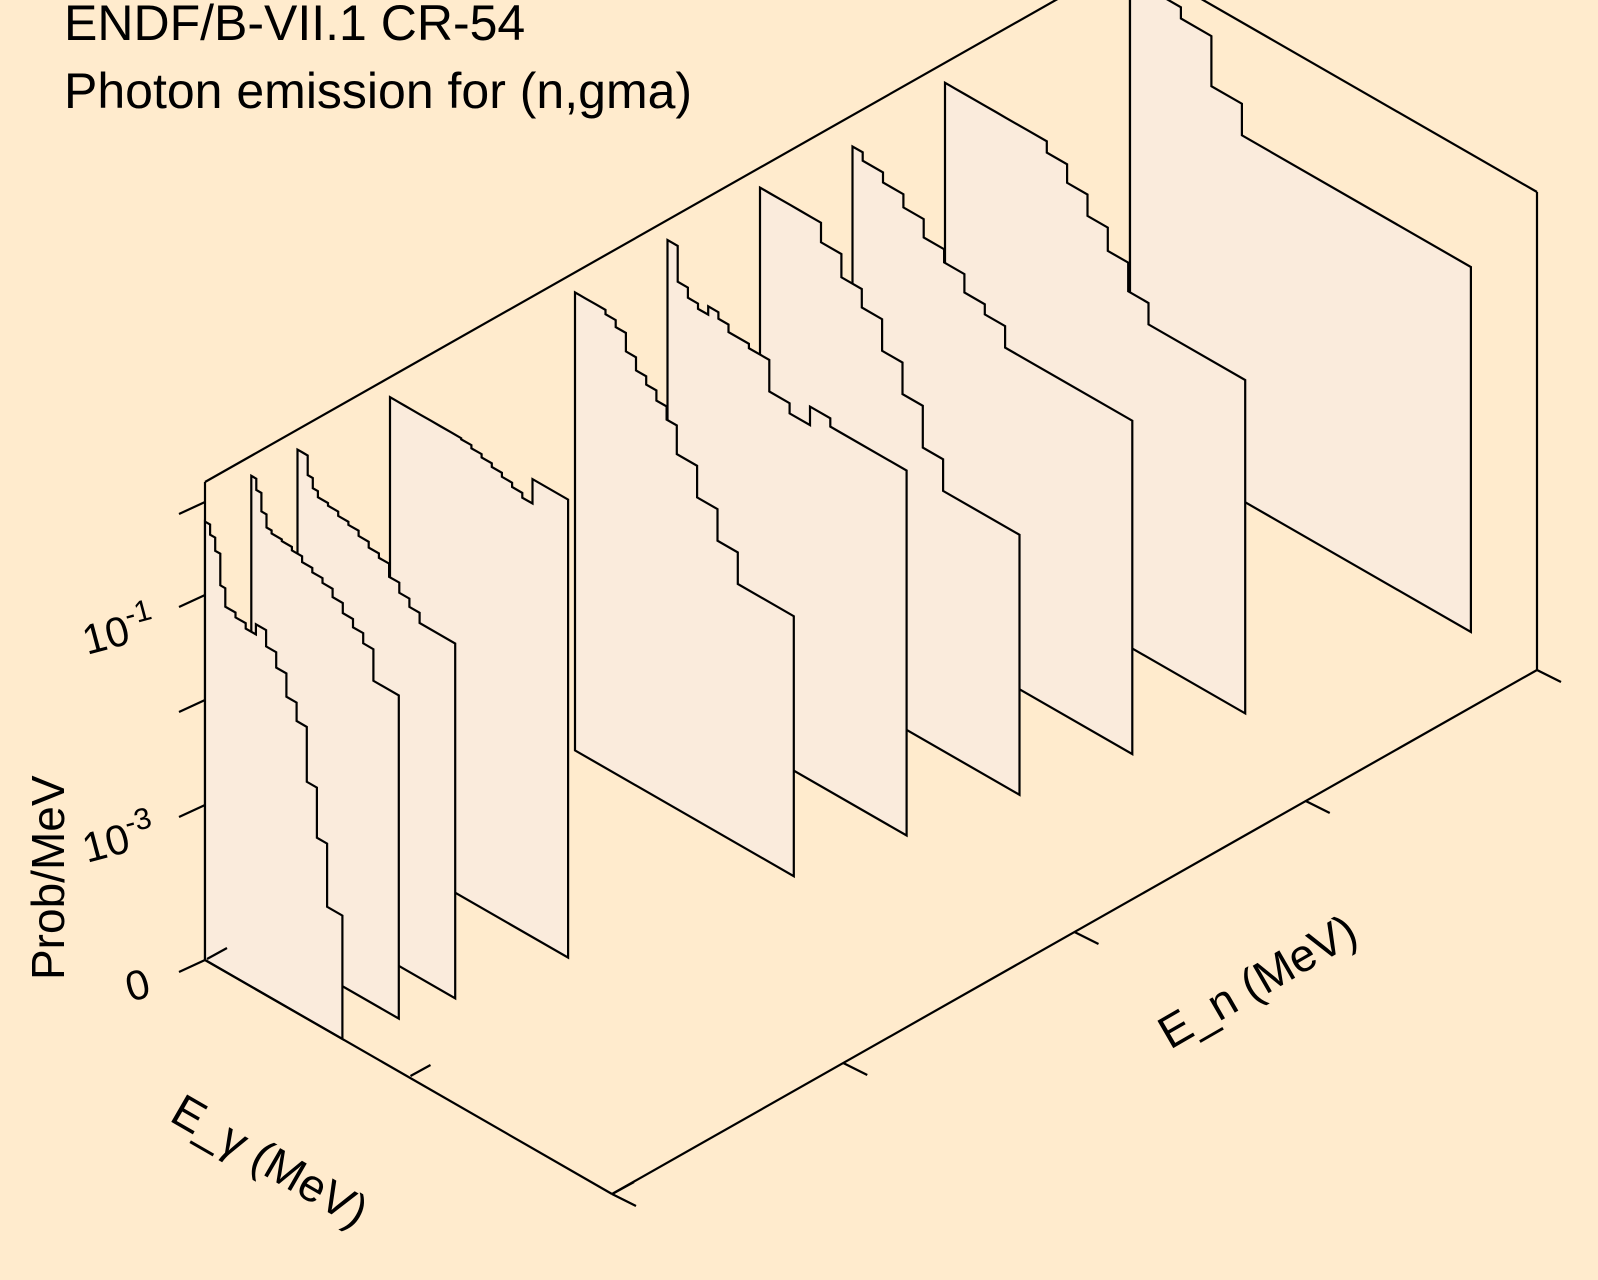  Describe the element at coordinates (118, 629) in the screenshot. I see `z-tick-label-2: 10⁻¹` at that location.